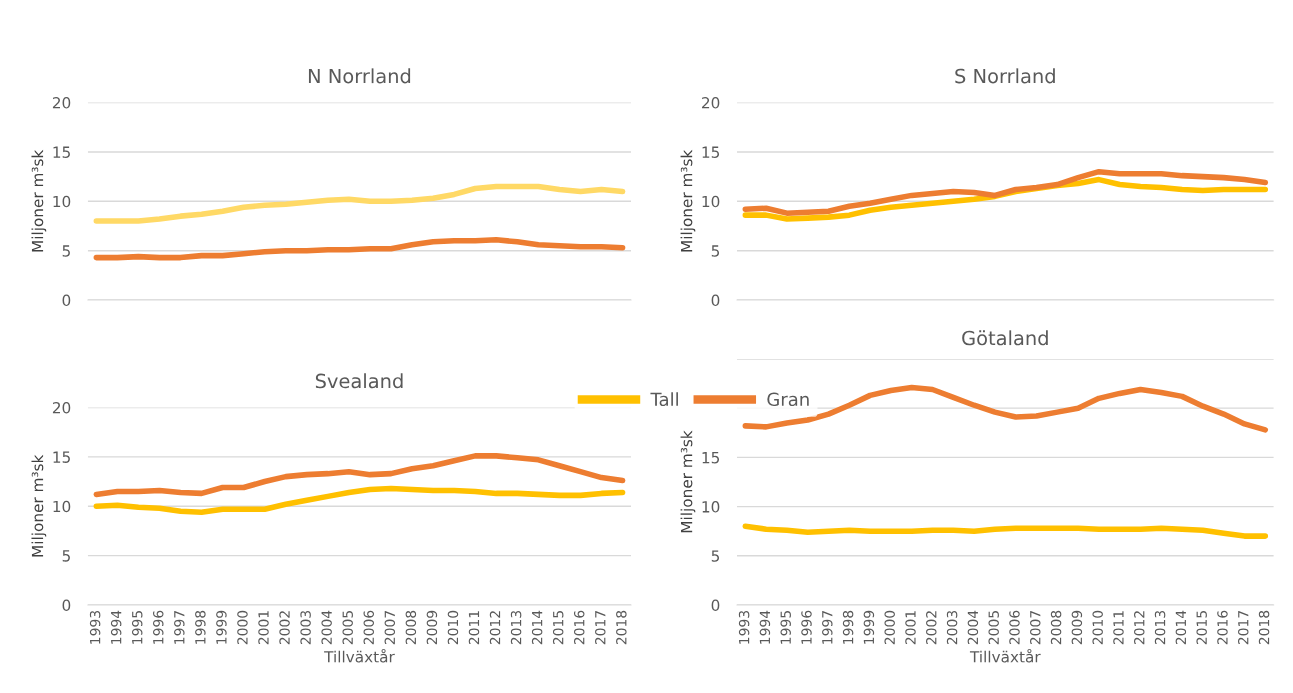 This screenshot has width=1293, height=693. I want to click on legend-label: Gran, so click(788, 399).